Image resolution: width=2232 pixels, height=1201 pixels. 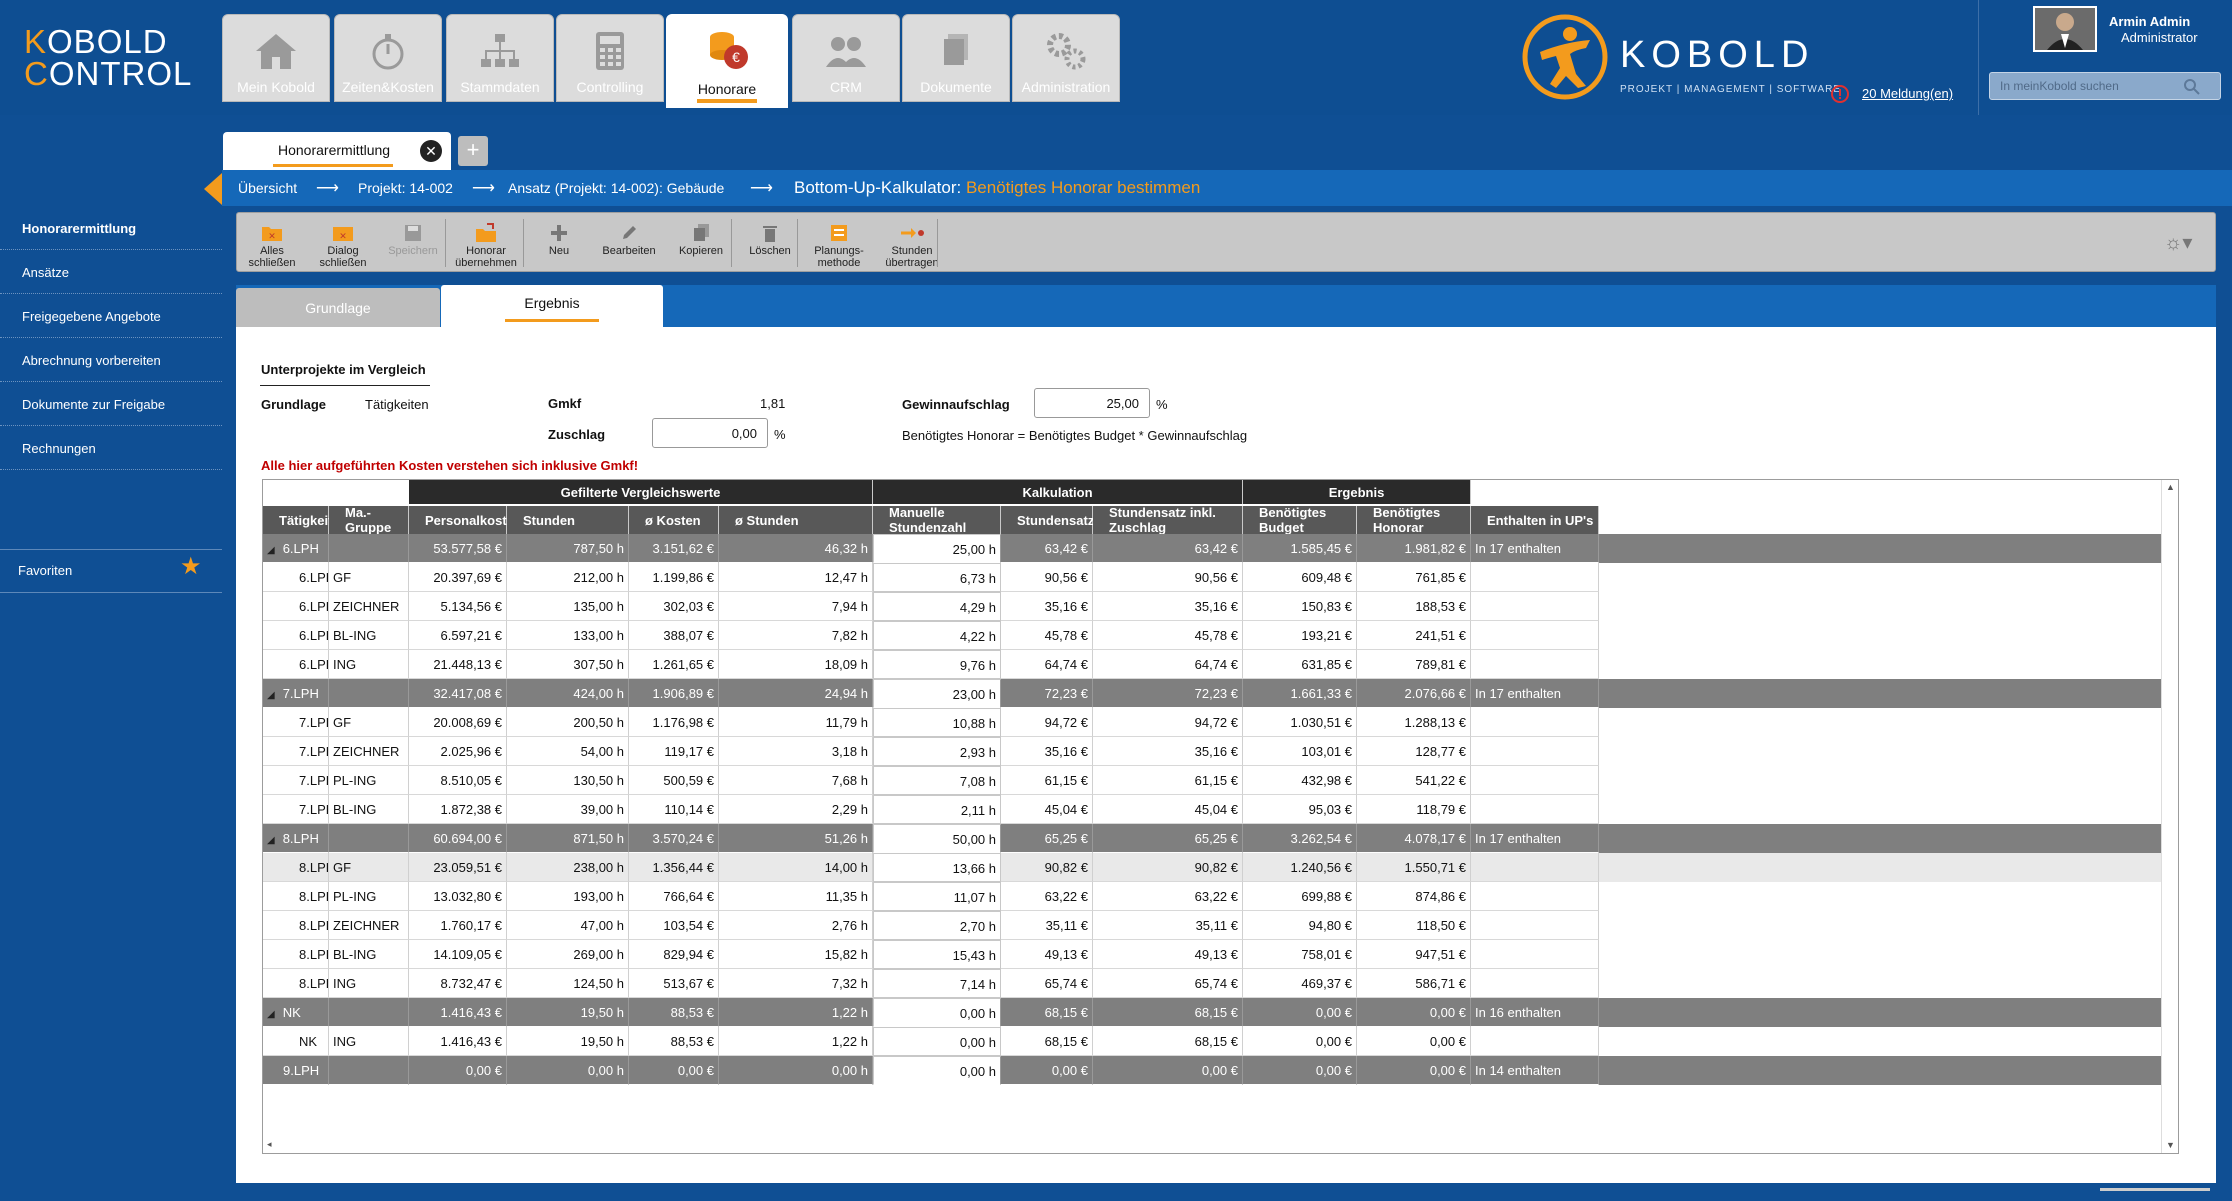 What do you see at coordinates (297, 520) in the screenshot?
I see `column-header: Tätigkeit` at bounding box center [297, 520].